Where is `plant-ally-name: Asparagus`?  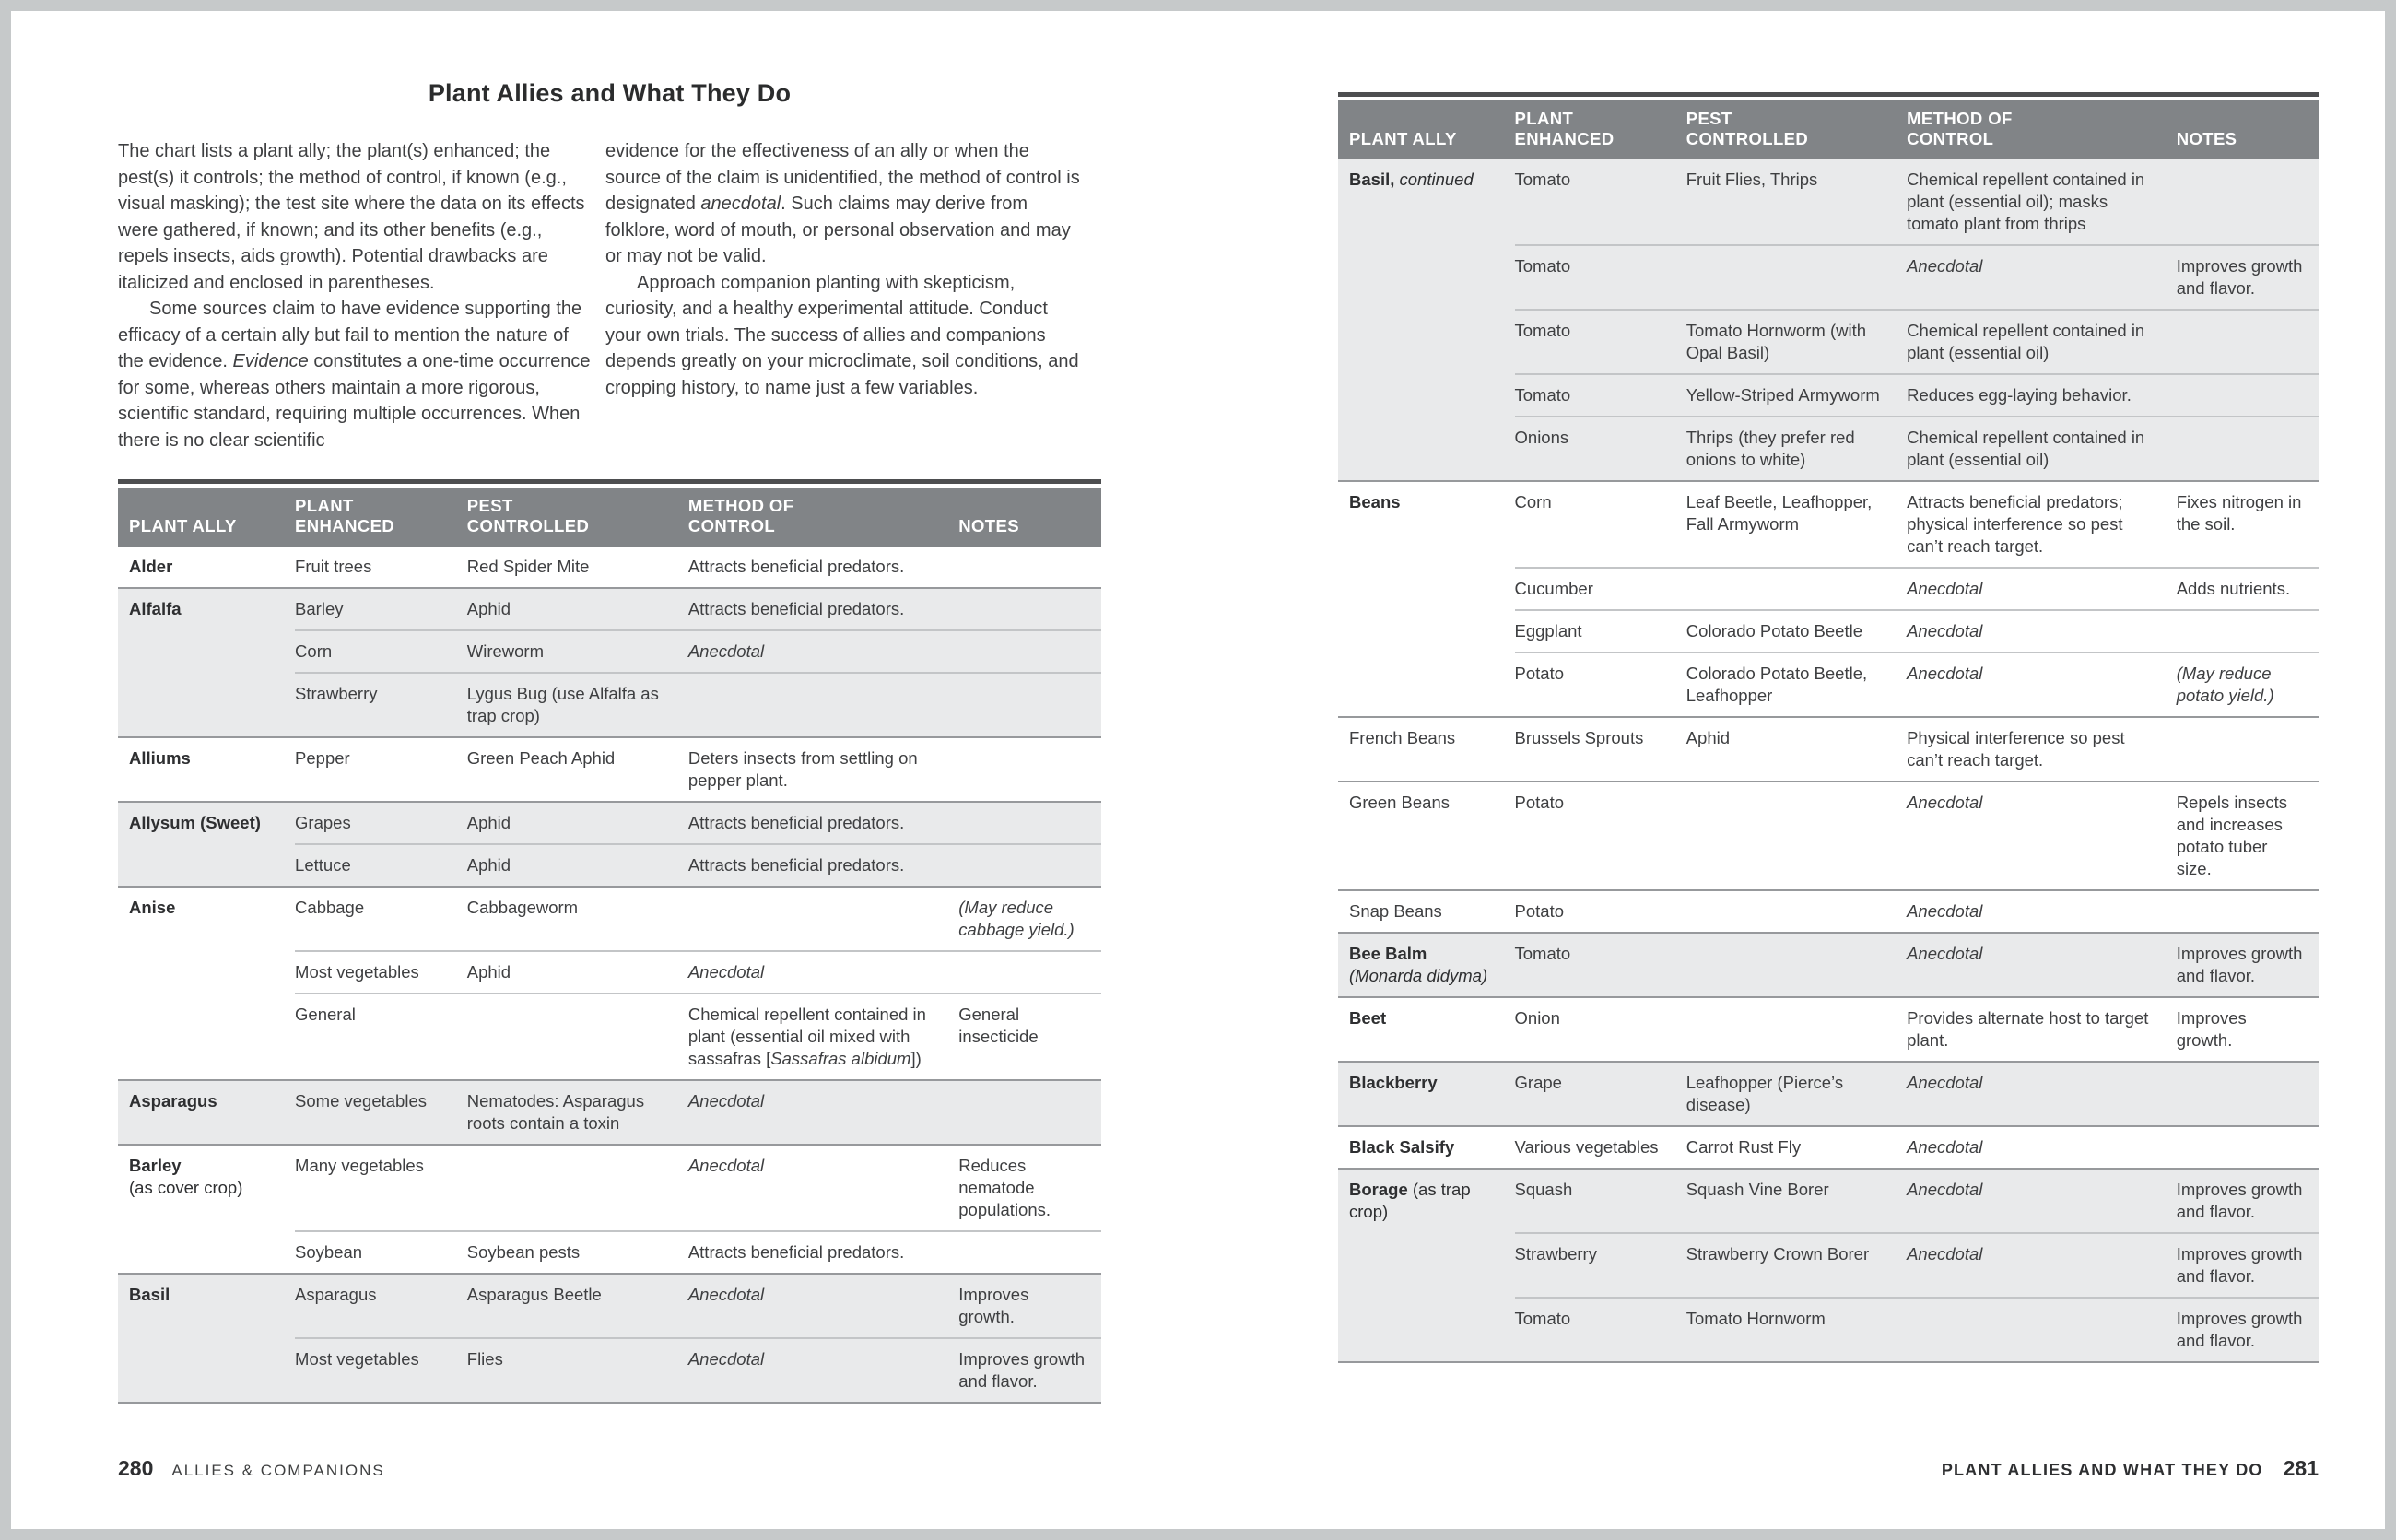
plant-ally-name: Asparagus is located at coordinates (173, 1101).